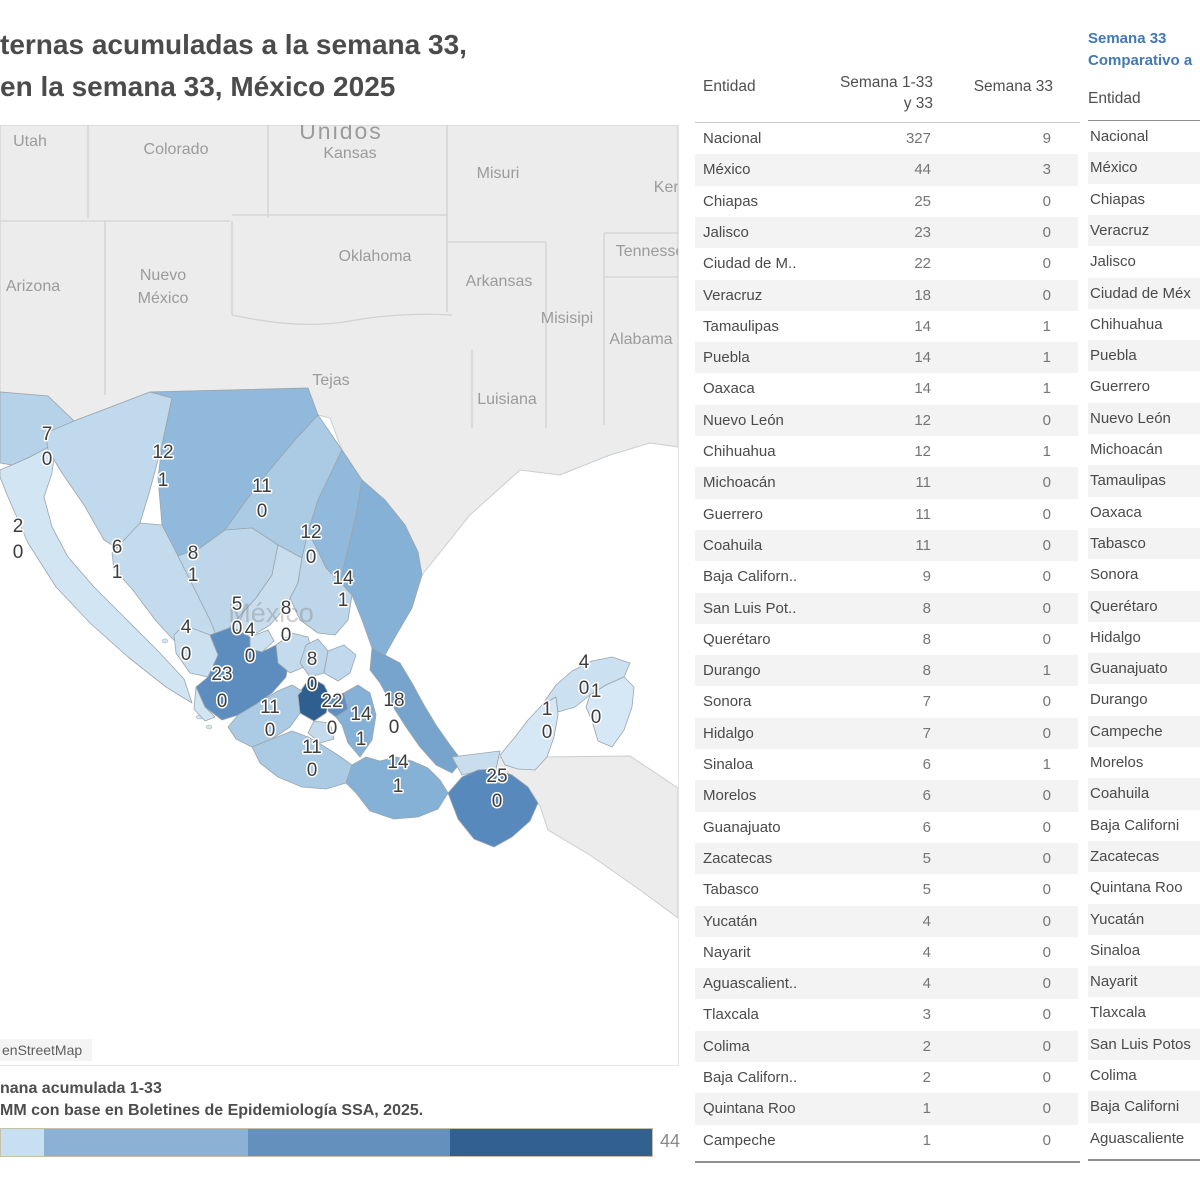 The width and height of the screenshot is (1200, 1200). Describe the element at coordinates (886, 201) in the screenshot. I see `table-row: Chiapas 25 0` at that location.